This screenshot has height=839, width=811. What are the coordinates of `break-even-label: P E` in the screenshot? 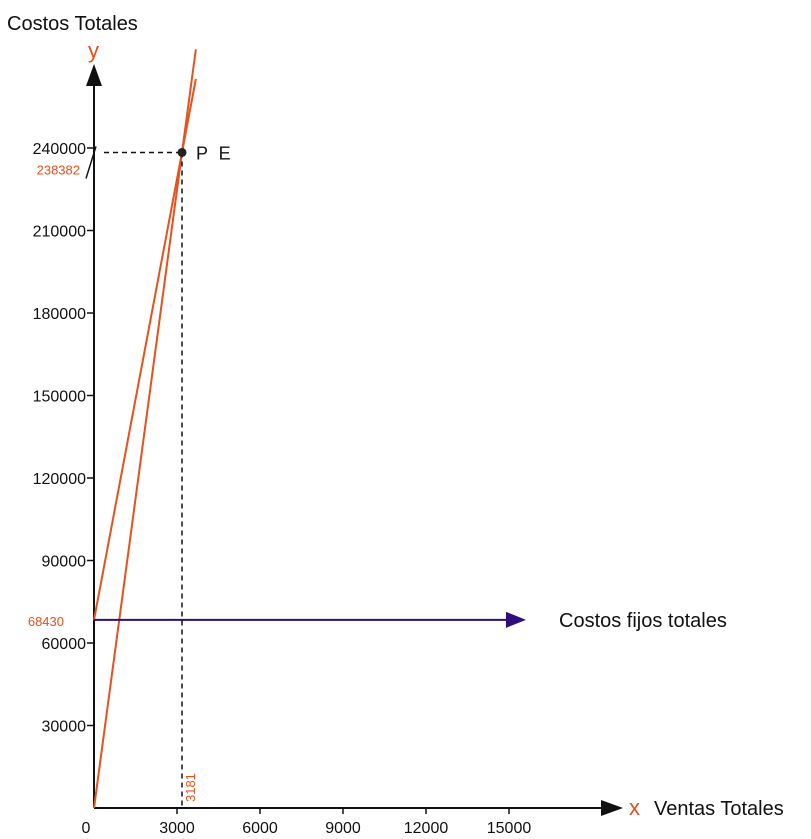 It's located at (215, 153).